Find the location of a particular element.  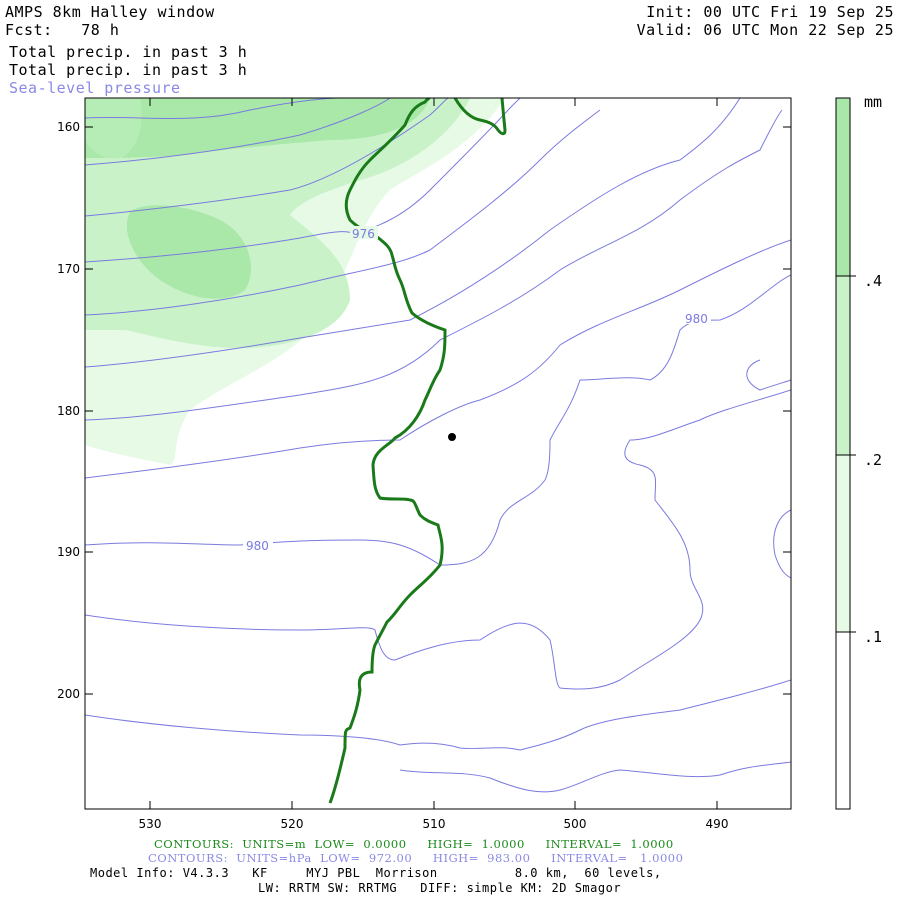

colorbar-unit: mm is located at coordinates (873, 102).